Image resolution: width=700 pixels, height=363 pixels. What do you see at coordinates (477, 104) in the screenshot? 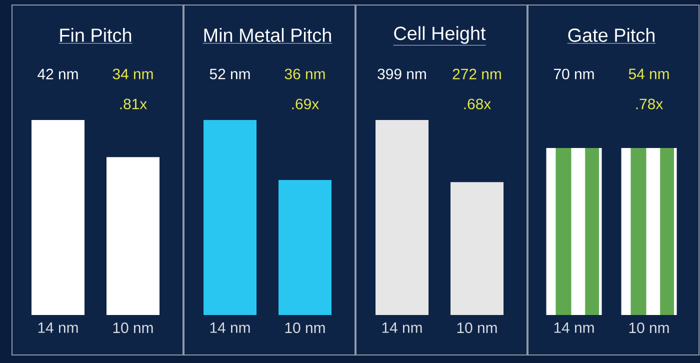
I see `text: .68x` at bounding box center [477, 104].